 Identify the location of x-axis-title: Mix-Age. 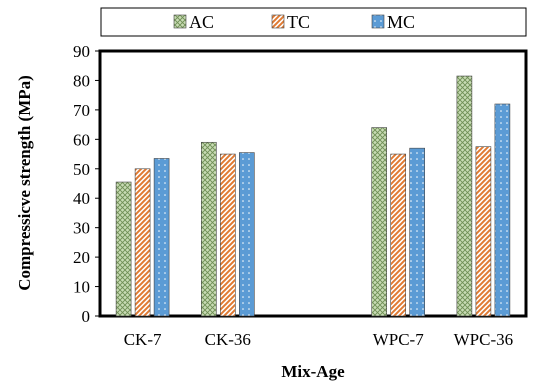
(313, 371).